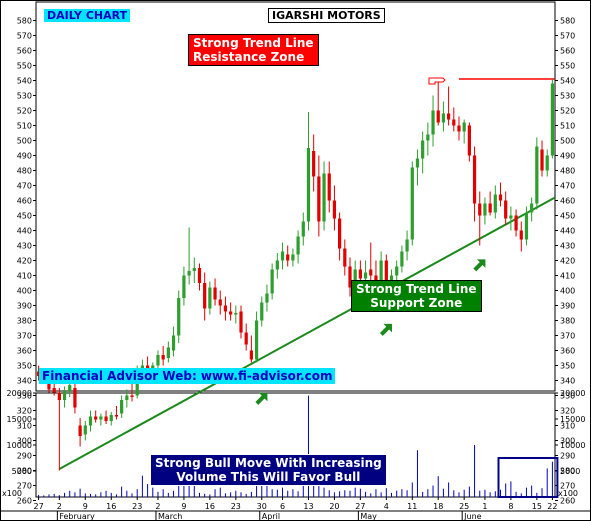 The image size is (591, 521). What do you see at coordinates (24, 261) in the screenshot?
I see `y-tick-label-left: 420` at bounding box center [24, 261].